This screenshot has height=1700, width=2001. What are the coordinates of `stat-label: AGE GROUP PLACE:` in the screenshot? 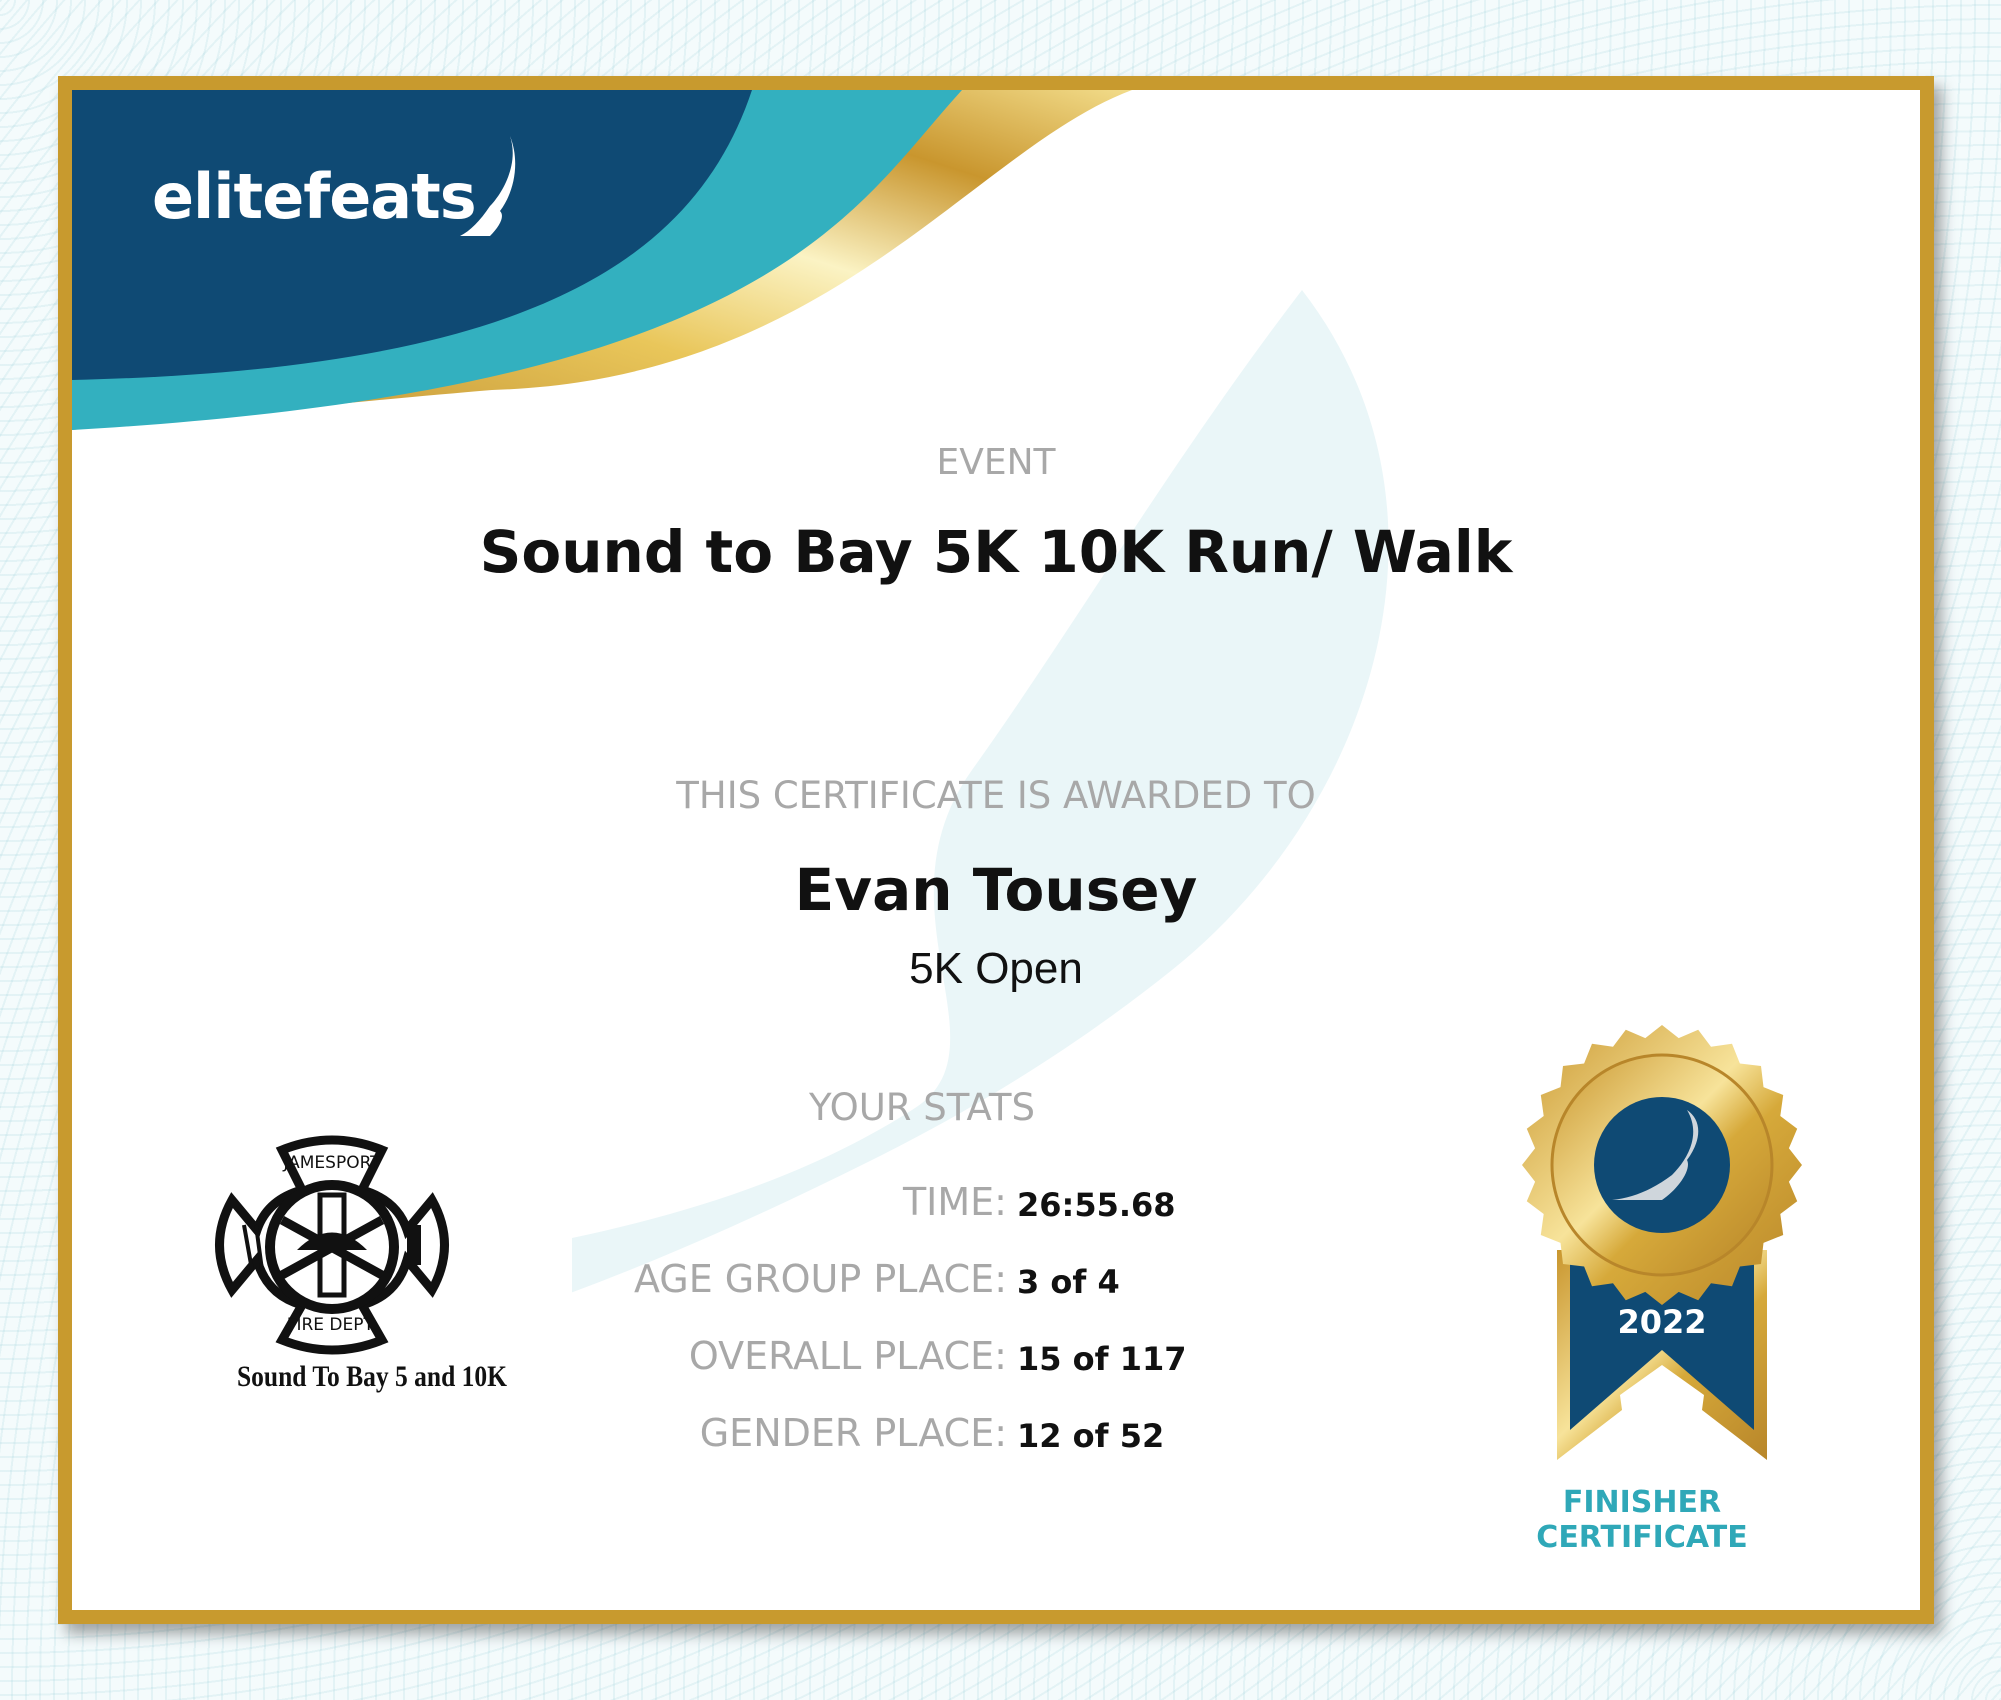 It's located at (820, 1279).